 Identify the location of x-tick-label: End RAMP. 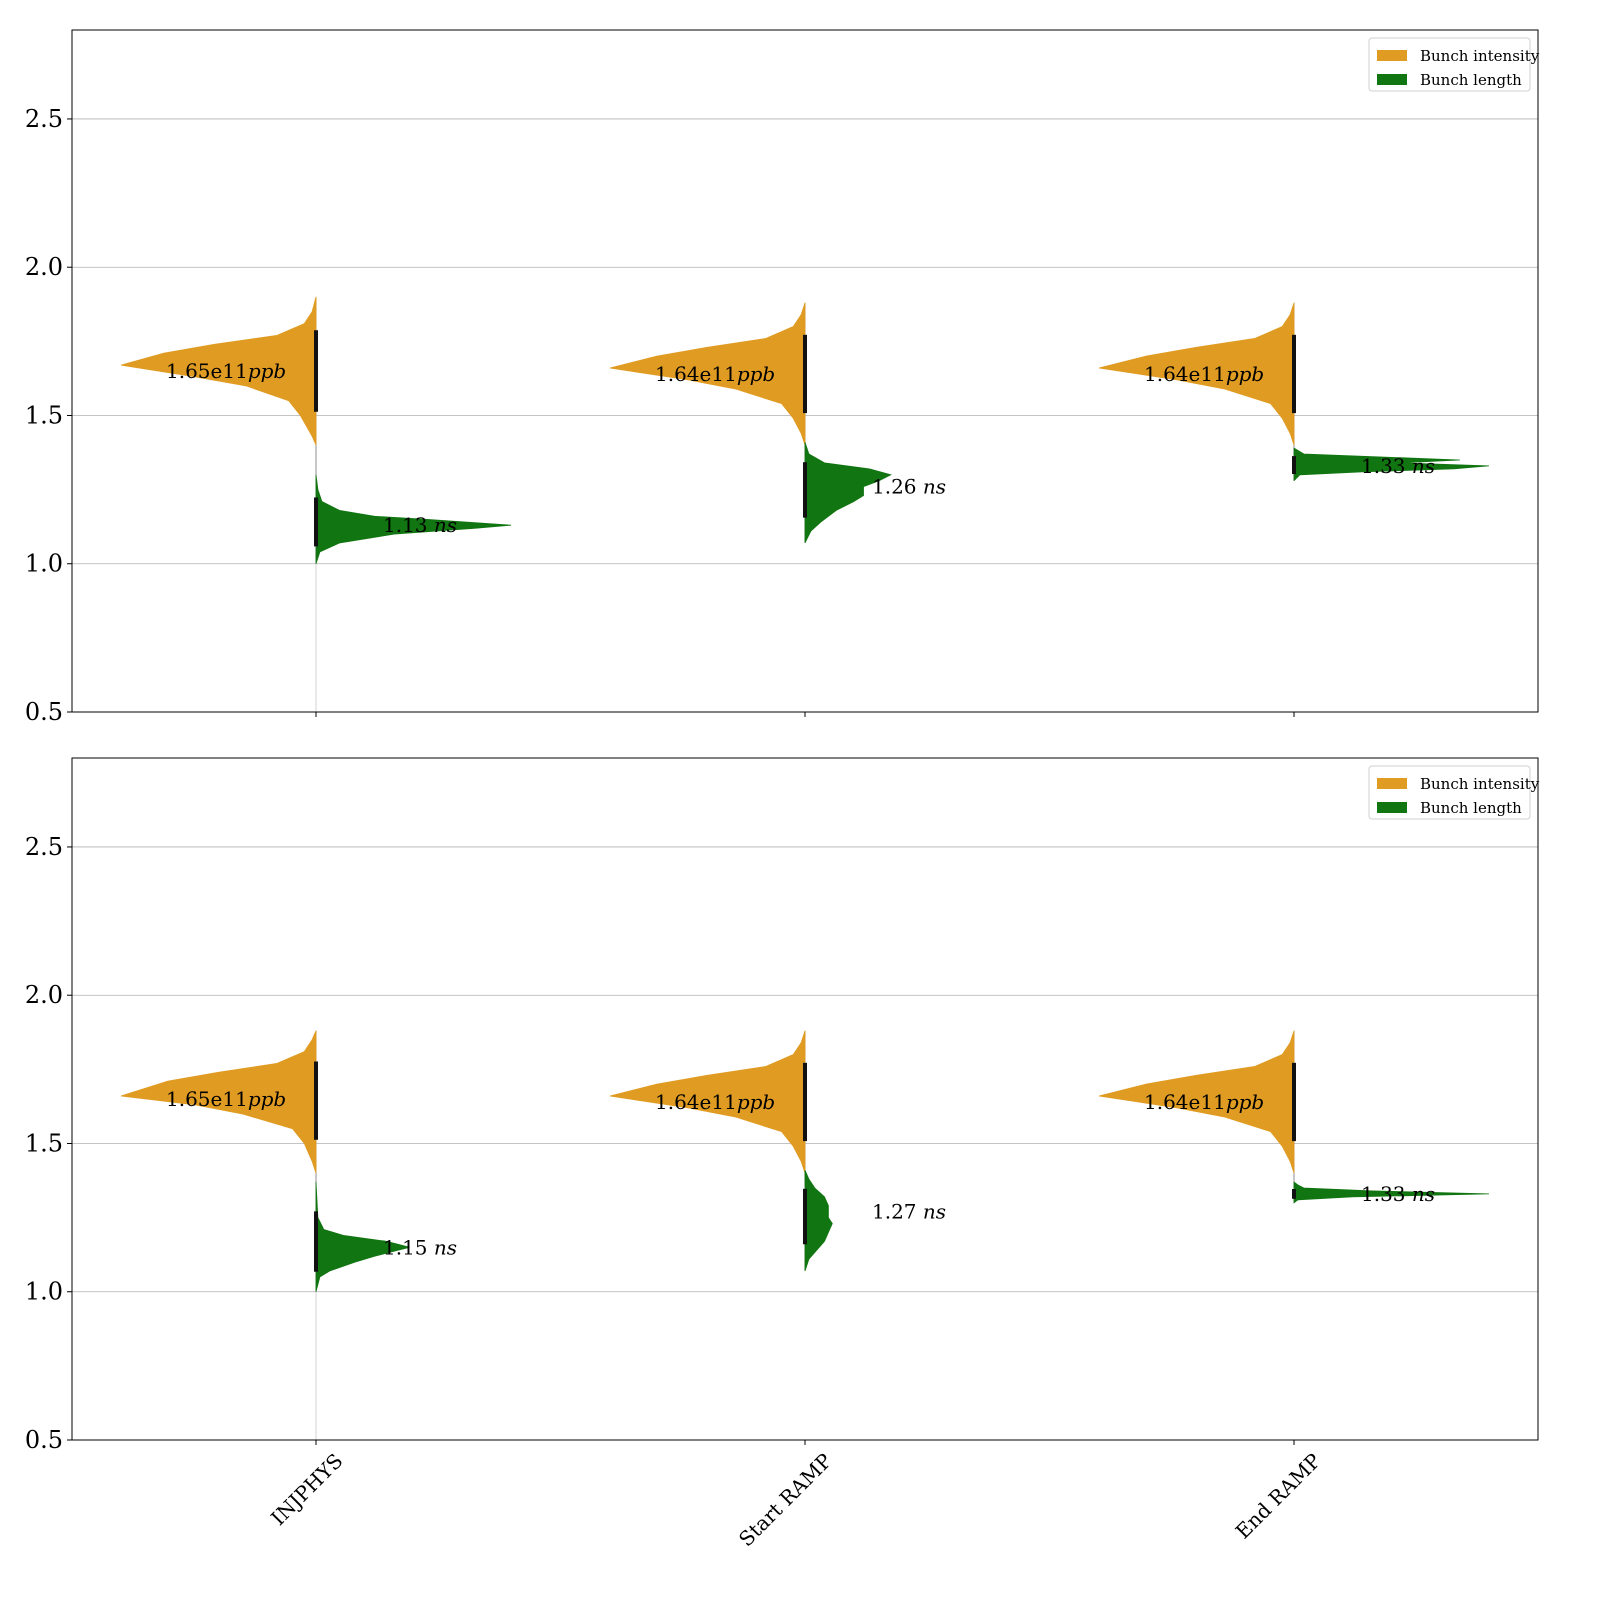
(1278, 1496).